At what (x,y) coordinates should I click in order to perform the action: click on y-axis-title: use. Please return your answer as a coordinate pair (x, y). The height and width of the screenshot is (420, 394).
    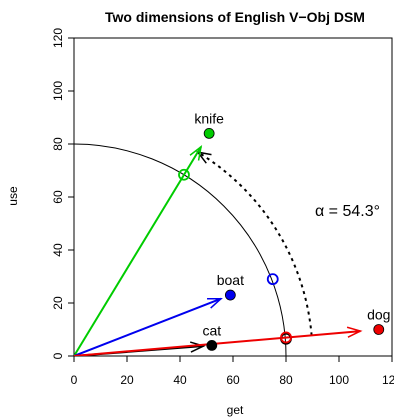
    Looking at the image, I should click on (13, 196).